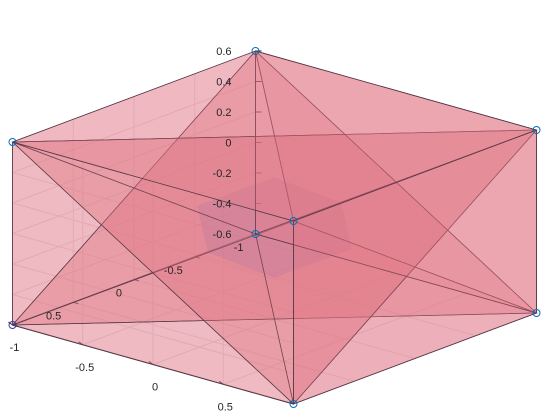  I want to click on z-tick-label: 0.4, so click(223, 83).